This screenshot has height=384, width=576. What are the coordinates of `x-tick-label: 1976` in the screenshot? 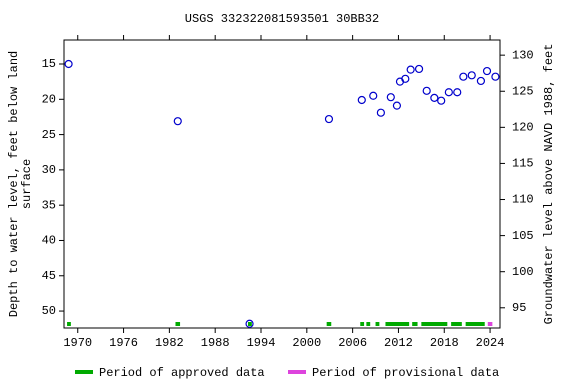 It's located at (123, 343).